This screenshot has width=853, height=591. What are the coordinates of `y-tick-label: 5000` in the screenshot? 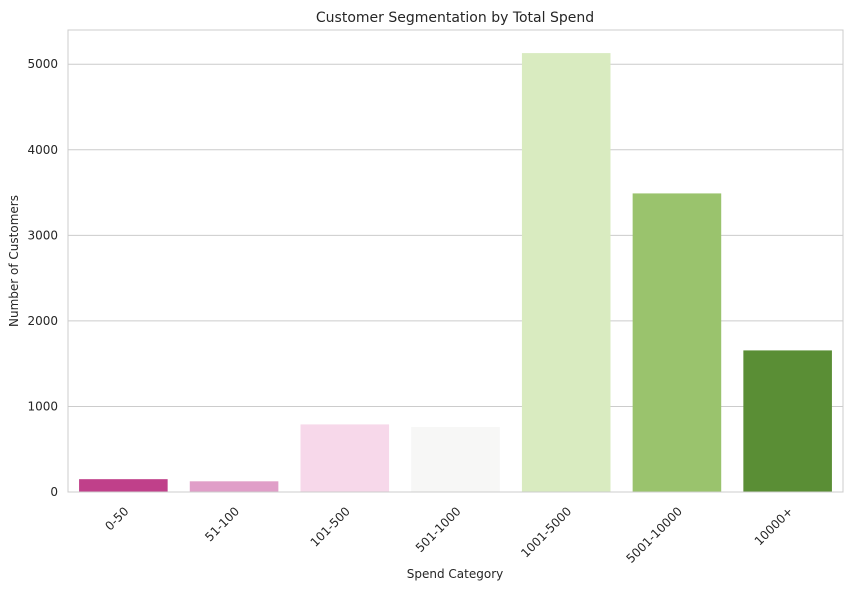 It's located at (42, 64).